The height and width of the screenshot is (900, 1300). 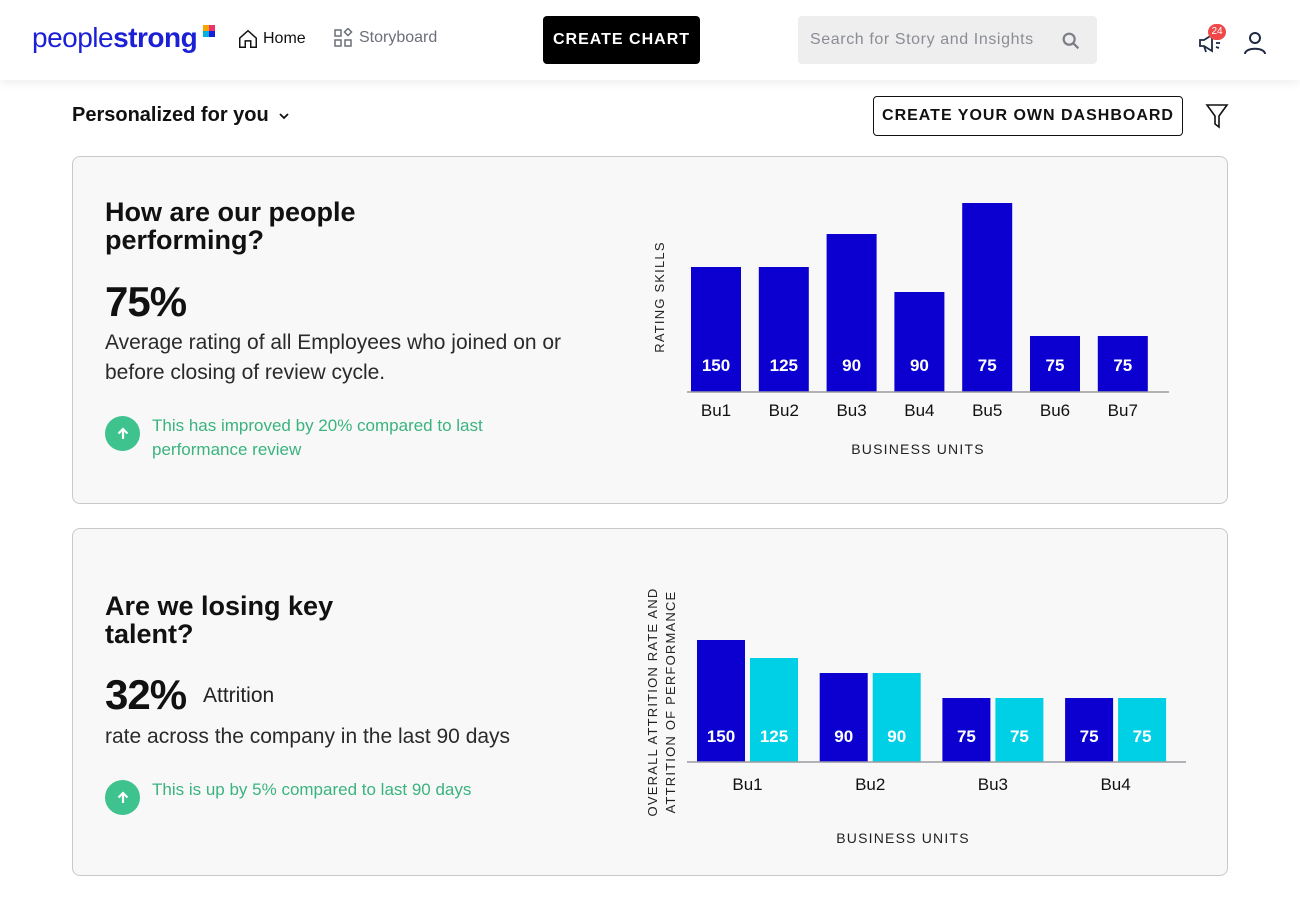 I want to click on user-icon, so click(x=1255, y=43).